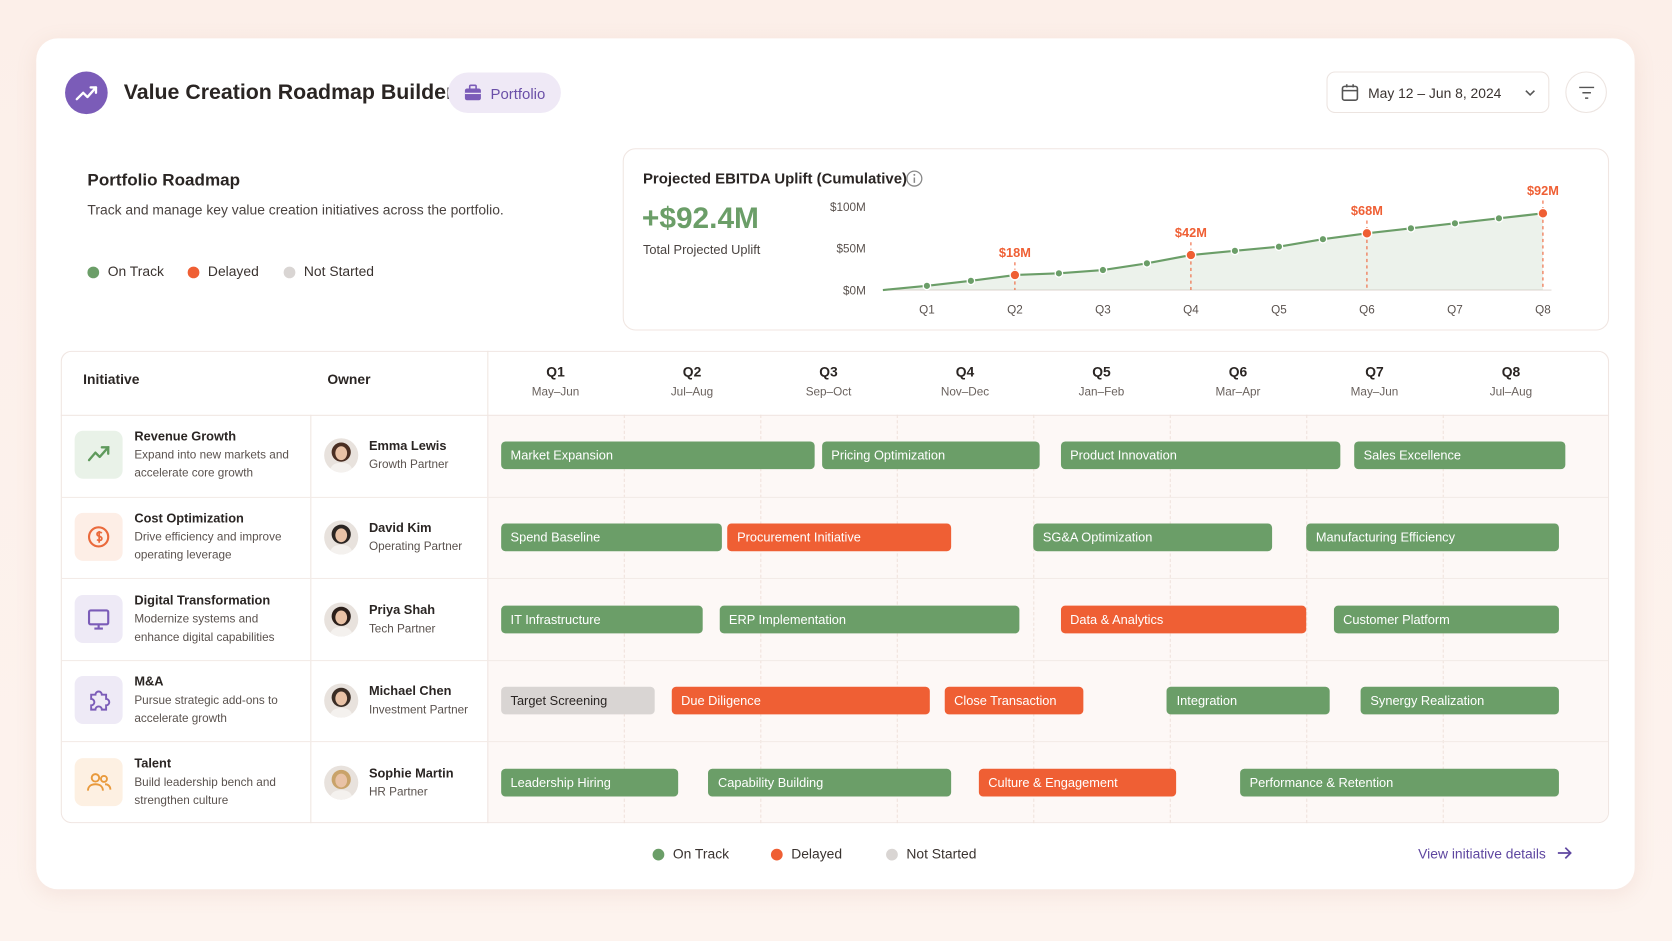 The width and height of the screenshot is (1672, 941). Describe the element at coordinates (1014, 700) in the screenshot. I see `gantt-bar: Close Transaction` at that location.